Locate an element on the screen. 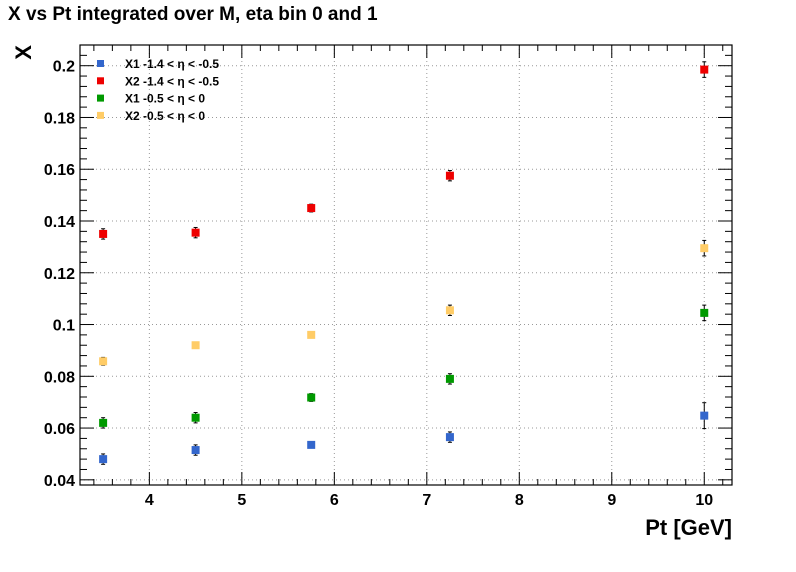 This screenshot has height=572, width=796. x-tick-label: 7 is located at coordinates (426, 500).